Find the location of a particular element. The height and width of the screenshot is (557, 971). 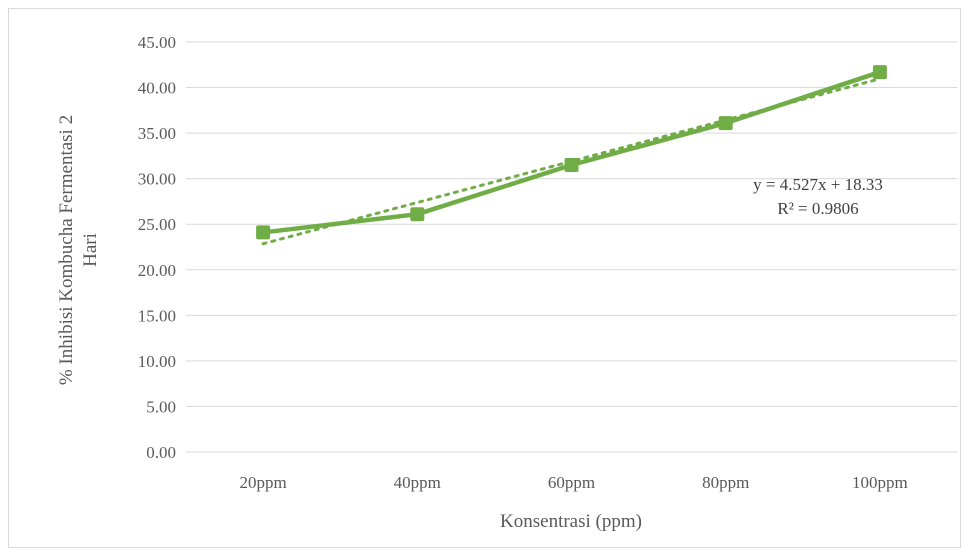

x-tick-label: 60ppm is located at coordinates (571, 482).